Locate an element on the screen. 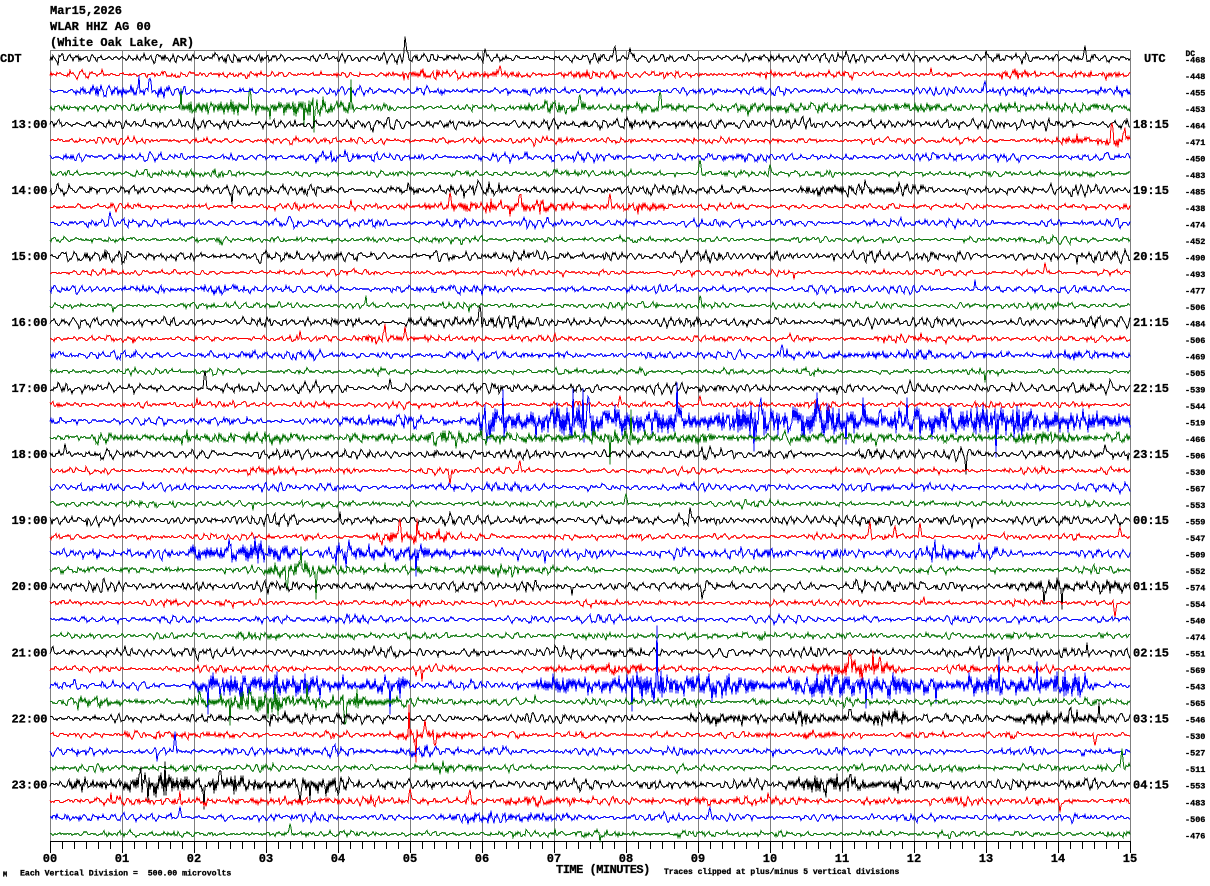 This screenshot has height=886, width=1210. svg-text: -554 is located at coordinates (1195, 605).